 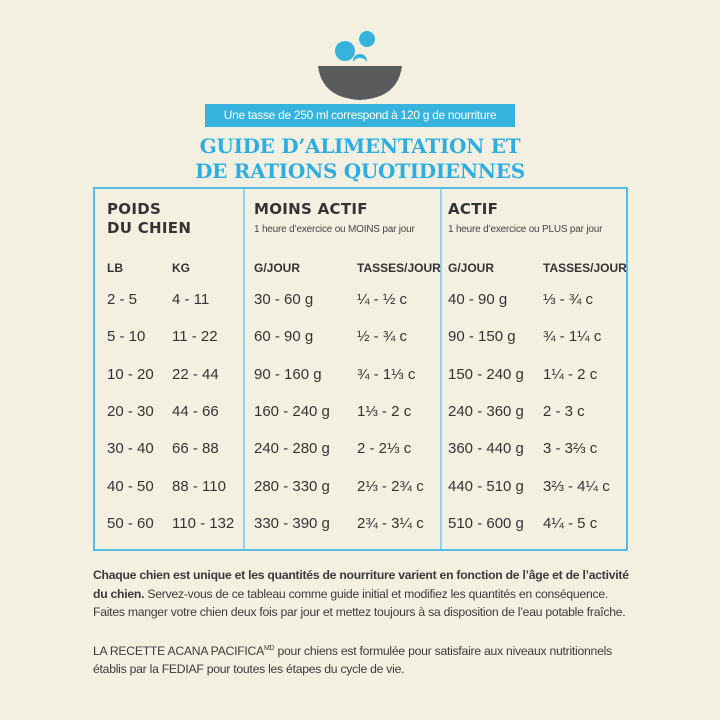 What do you see at coordinates (292, 523) in the screenshot?
I see `table-cell: 330 - 390 g` at bounding box center [292, 523].